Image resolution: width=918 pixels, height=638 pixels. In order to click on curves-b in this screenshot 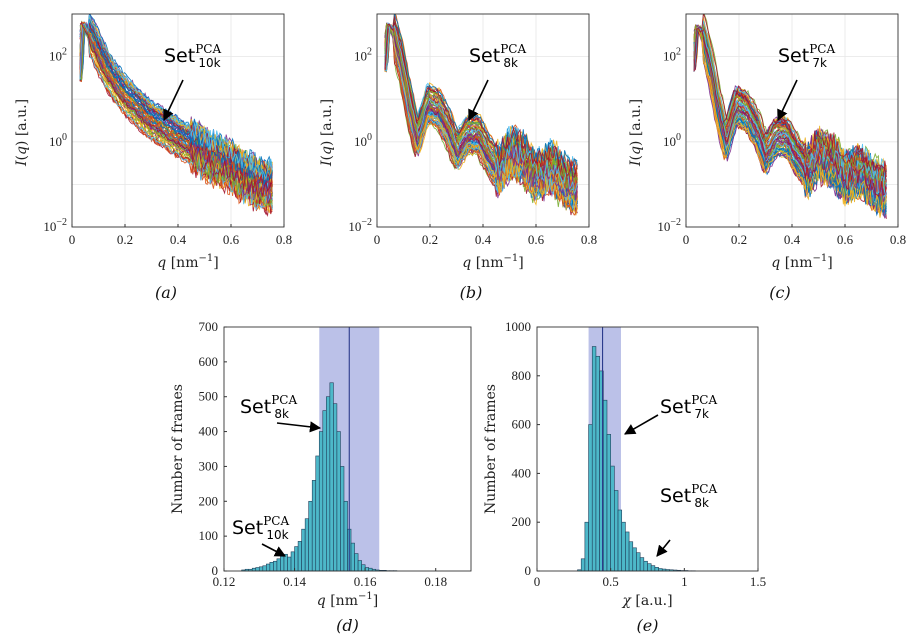, I will do `click(481, 115)`.